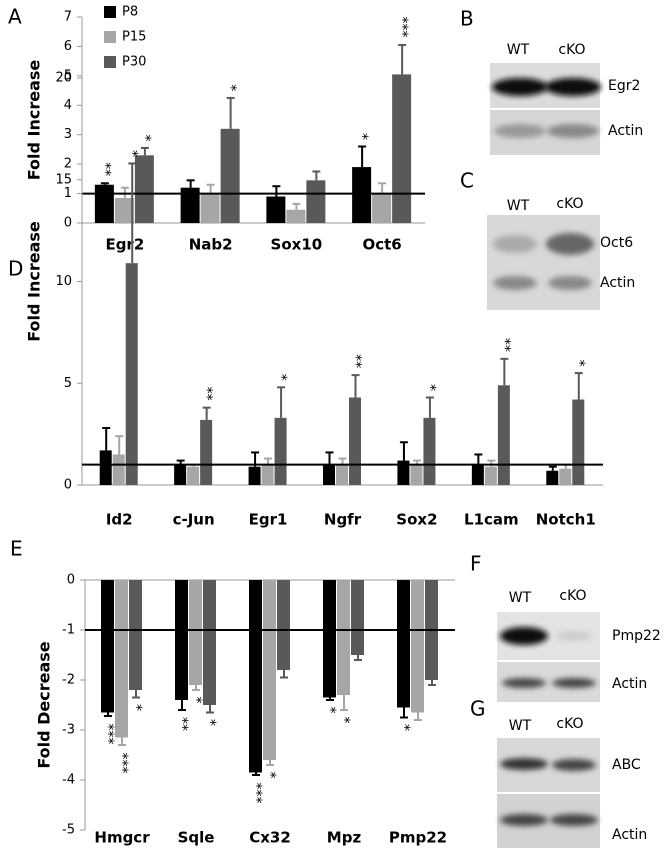 Image resolution: width=665 pixels, height=853 pixels. I want to click on y-tick-label: -4, so click(68, 780).